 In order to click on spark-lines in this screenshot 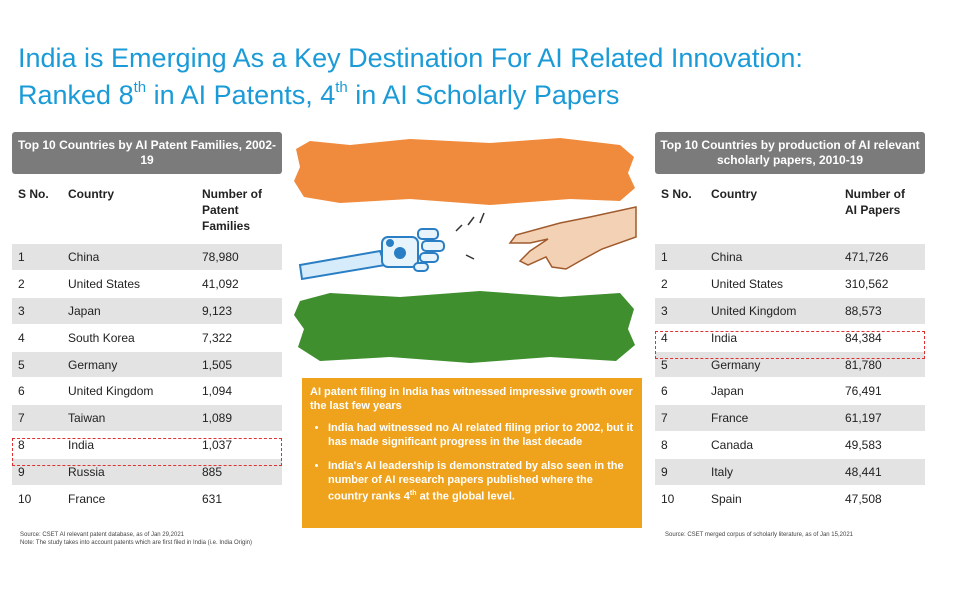, I will do `click(470, 236)`.